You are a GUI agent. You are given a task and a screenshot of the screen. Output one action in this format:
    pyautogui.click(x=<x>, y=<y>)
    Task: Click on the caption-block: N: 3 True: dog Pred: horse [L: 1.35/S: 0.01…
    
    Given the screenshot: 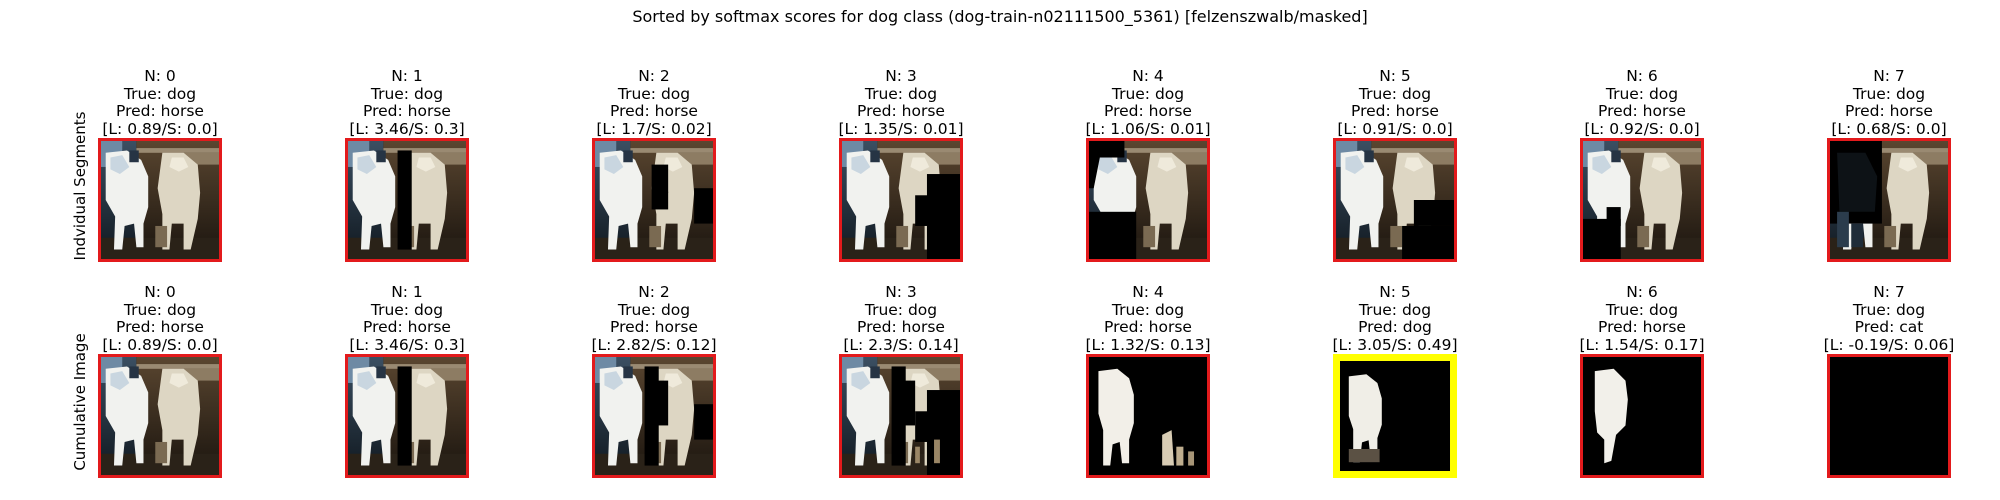 What is the action you would take?
    pyautogui.click(x=900, y=102)
    